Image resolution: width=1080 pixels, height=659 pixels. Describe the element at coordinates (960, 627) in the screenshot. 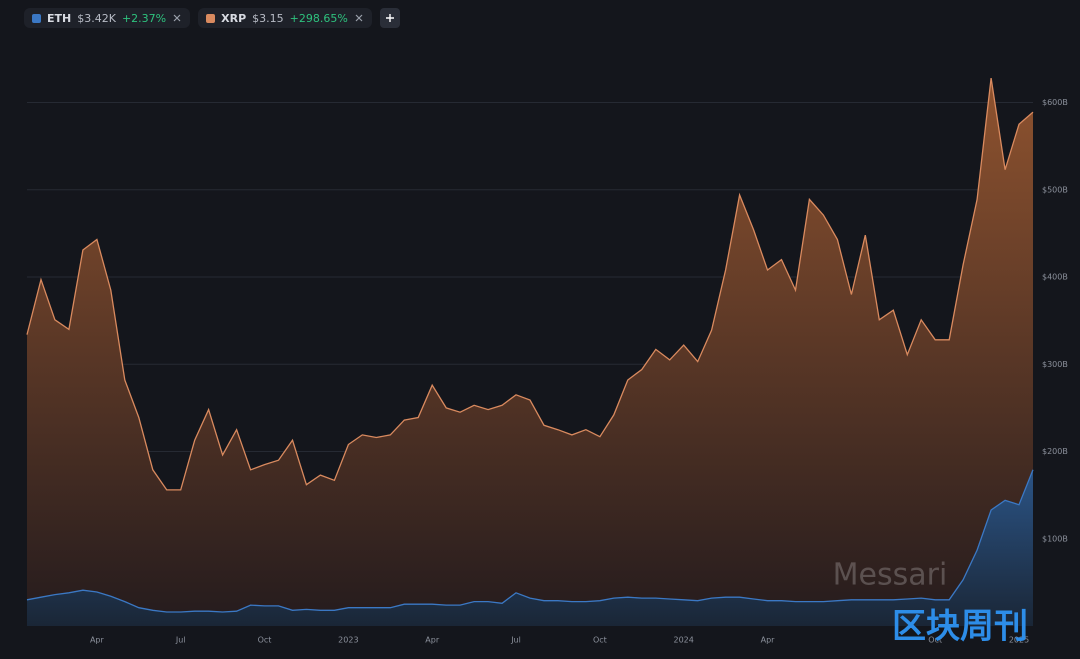

I see `watermark: 区块周刊` at that location.